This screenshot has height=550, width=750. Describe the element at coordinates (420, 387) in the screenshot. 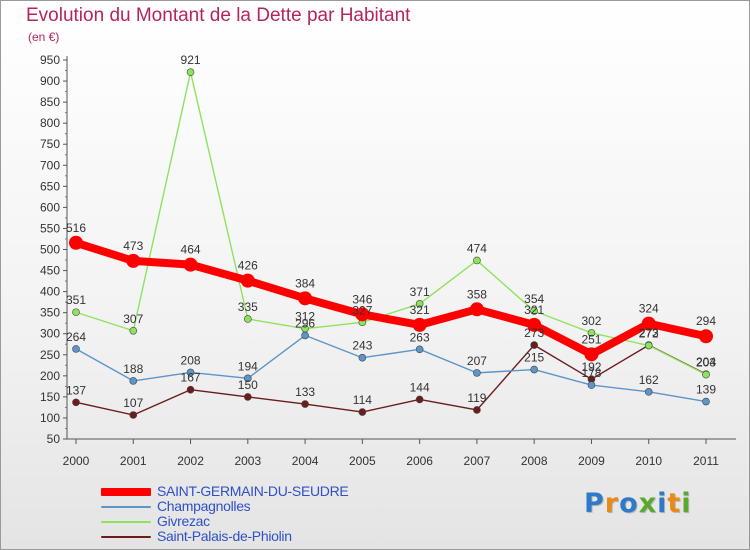

I see `data-label: 144` at that location.